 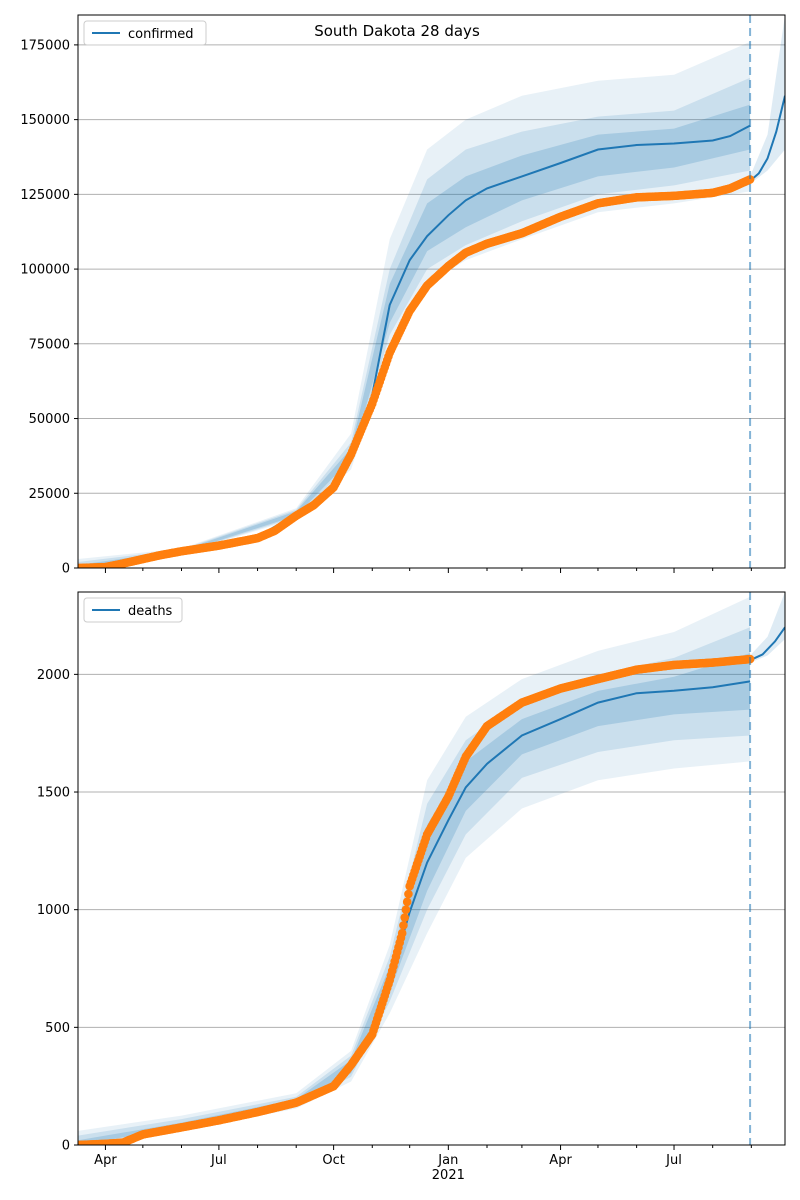 I want to click on y-tick-label: 150000, so click(x=45, y=120).